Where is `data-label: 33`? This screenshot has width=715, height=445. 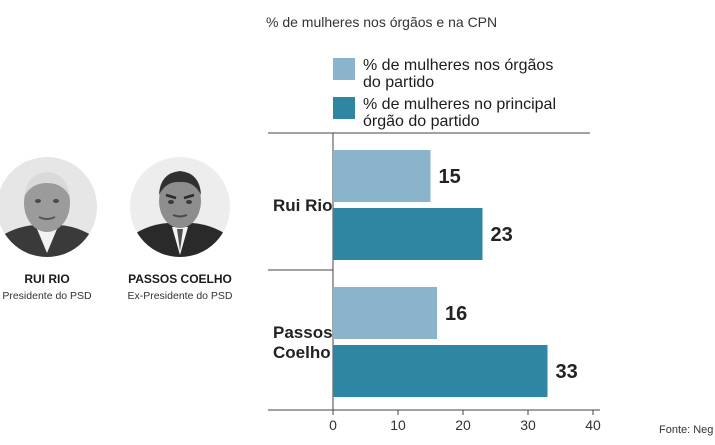 data-label: 33 is located at coordinates (567, 372).